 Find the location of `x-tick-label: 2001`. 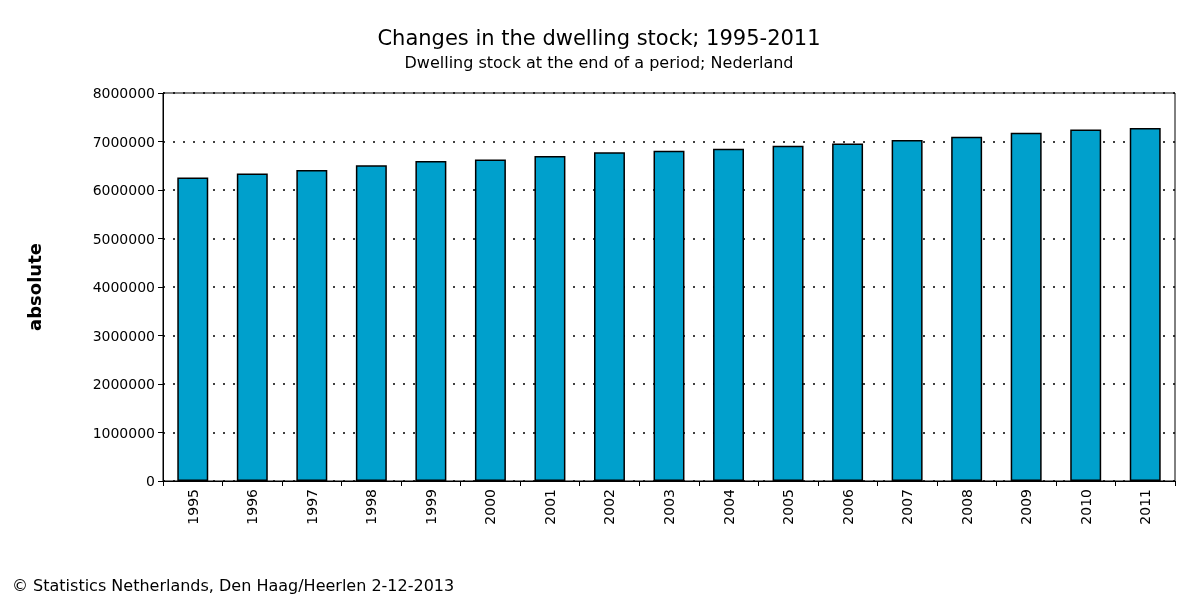

x-tick-label: 2001 is located at coordinates (549, 507).